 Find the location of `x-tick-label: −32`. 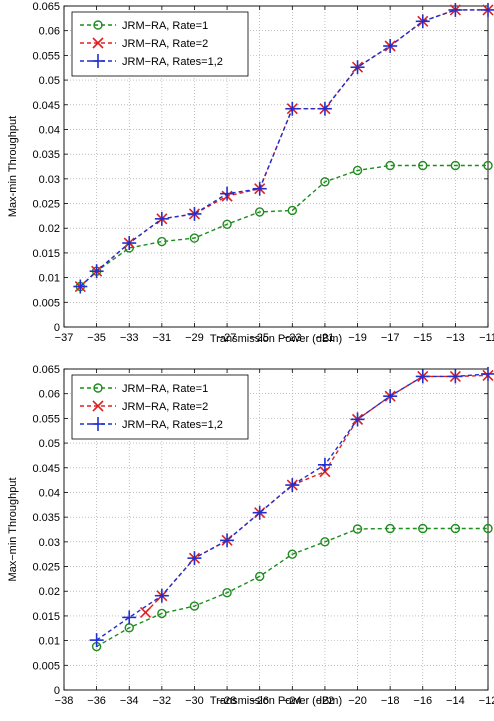

x-tick-label: −32 is located at coordinates (162, 701).